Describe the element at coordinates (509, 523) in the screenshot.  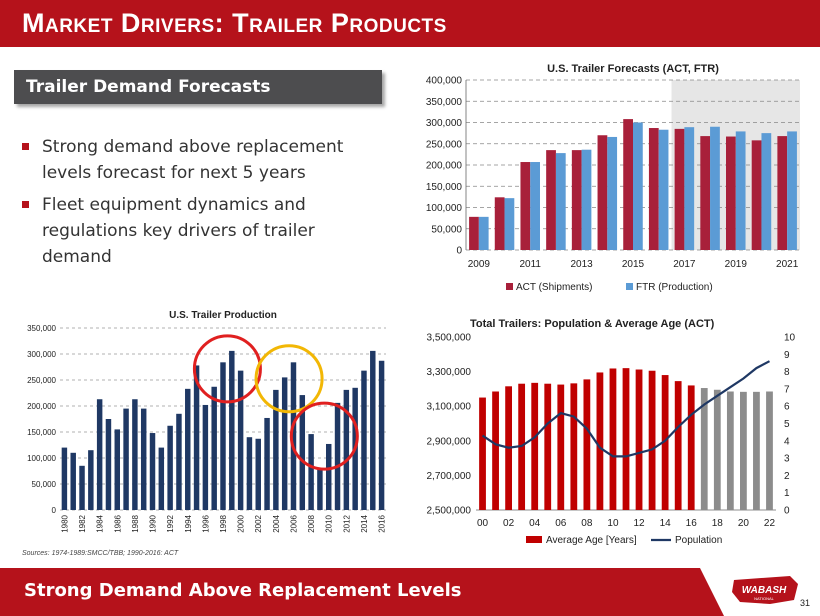
I see `x-tick-label: 02` at that location.